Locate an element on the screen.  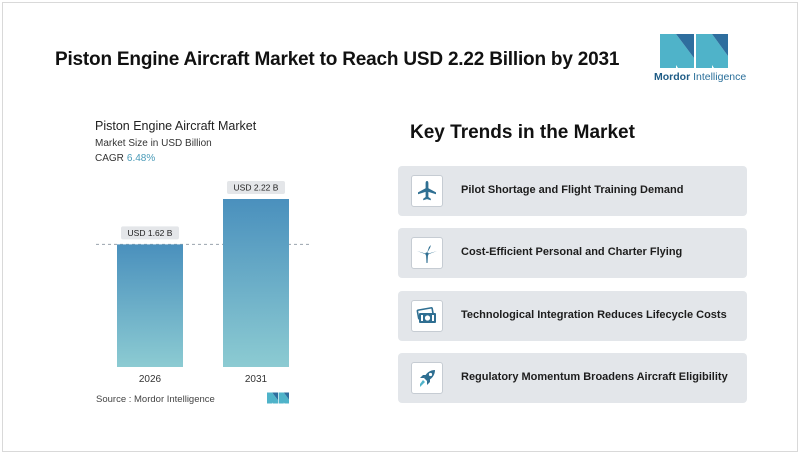
chart-title: Piston Engine Aircraft Market is located at coordinates (176, 126).